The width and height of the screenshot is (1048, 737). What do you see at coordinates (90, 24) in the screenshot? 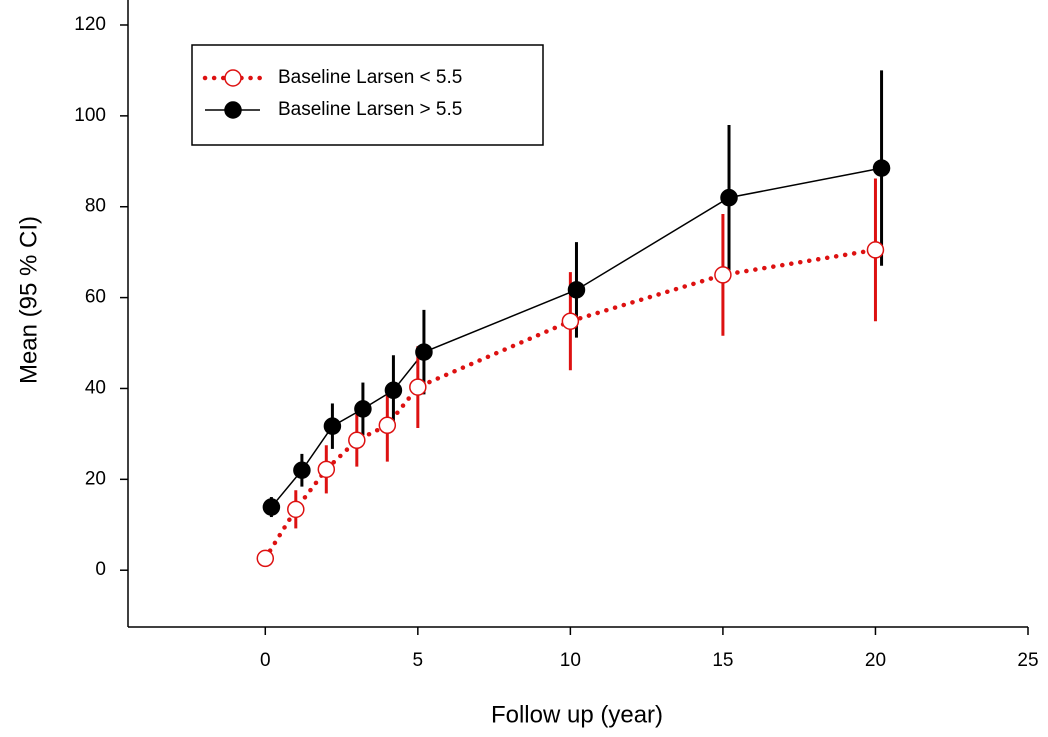
I see `y-tick-label: 120` at bounding box center [90, 24].